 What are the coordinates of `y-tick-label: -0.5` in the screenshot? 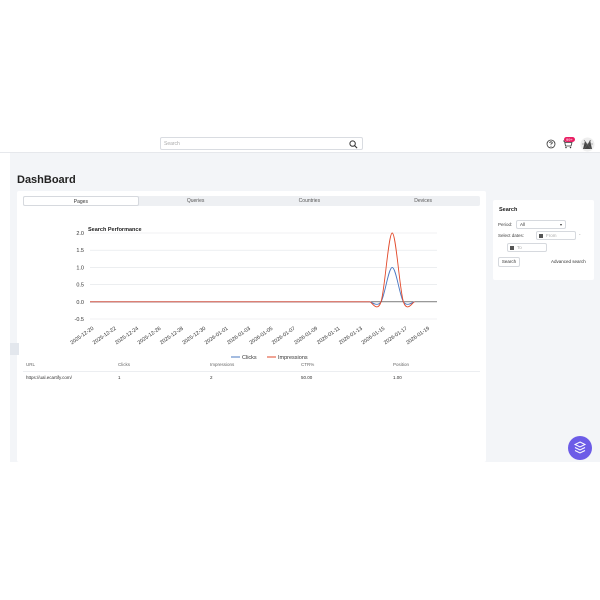 It's located at (79, 320).